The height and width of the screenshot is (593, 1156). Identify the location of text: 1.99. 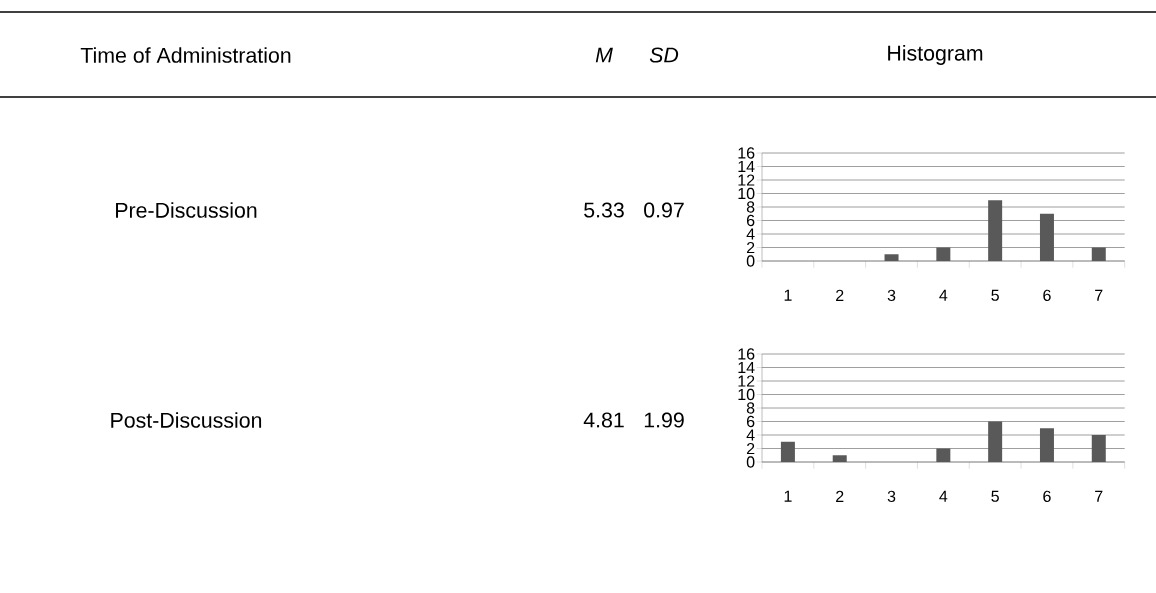
(664, 420).